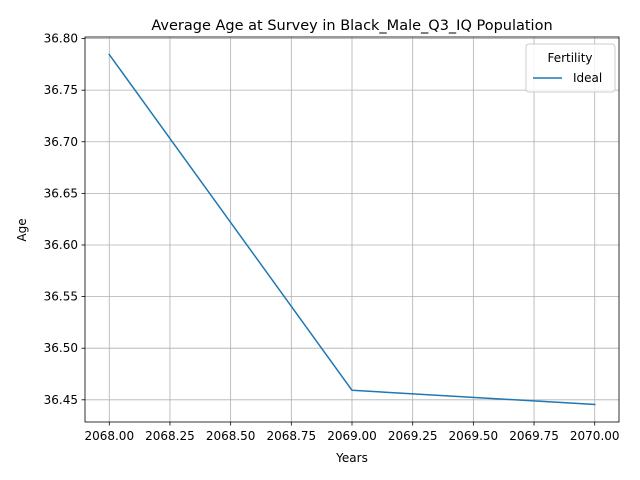 This screenshot has height=480, width=640. Describe the element at coordinates (61, 142) in the screenshot. I see `y-tick-label: 36.70` at that location.